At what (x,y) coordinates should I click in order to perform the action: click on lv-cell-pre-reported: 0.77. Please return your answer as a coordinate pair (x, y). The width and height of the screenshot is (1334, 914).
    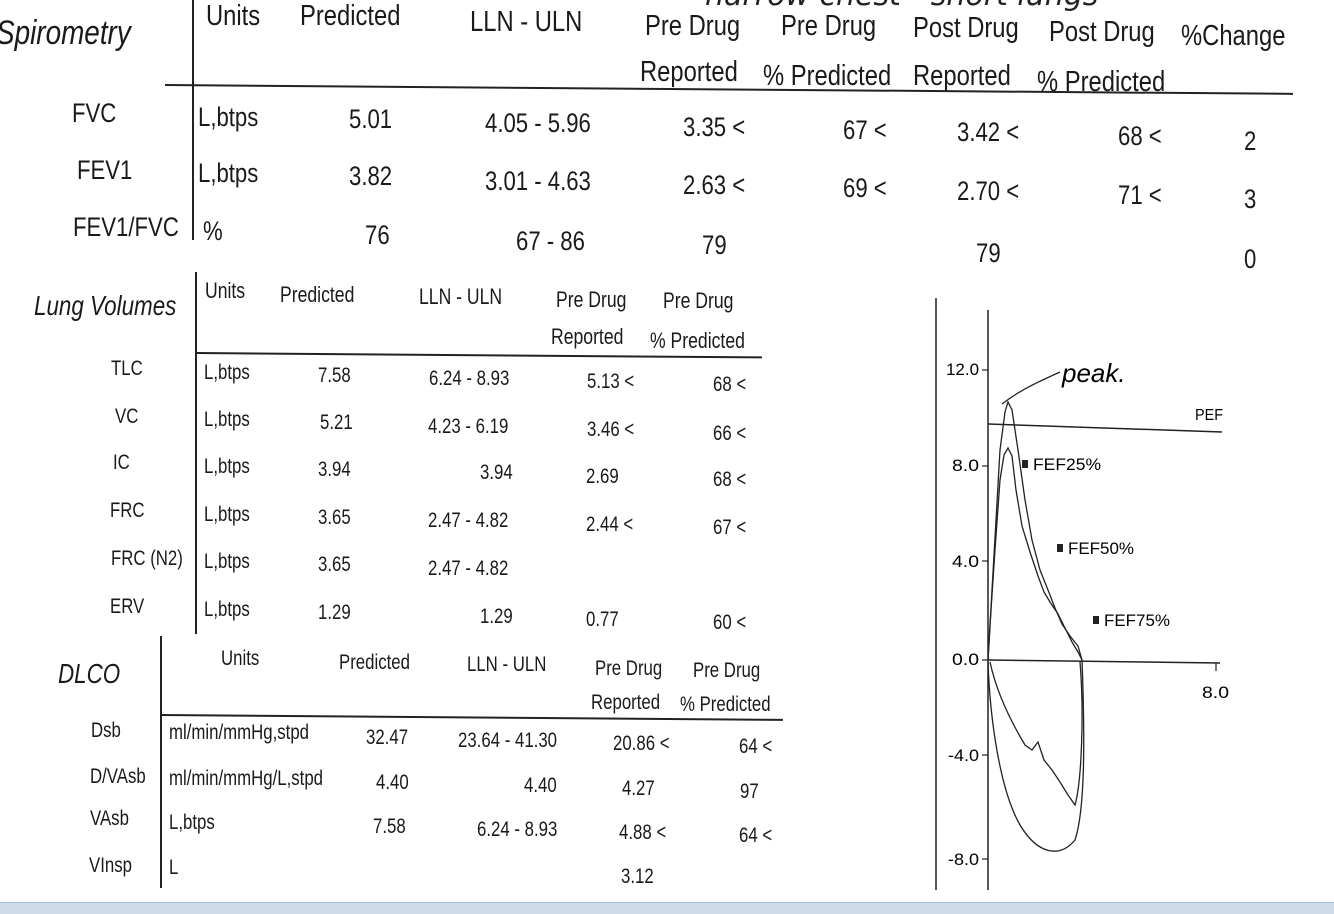
    Looking at the image, I should click on (602, 619).